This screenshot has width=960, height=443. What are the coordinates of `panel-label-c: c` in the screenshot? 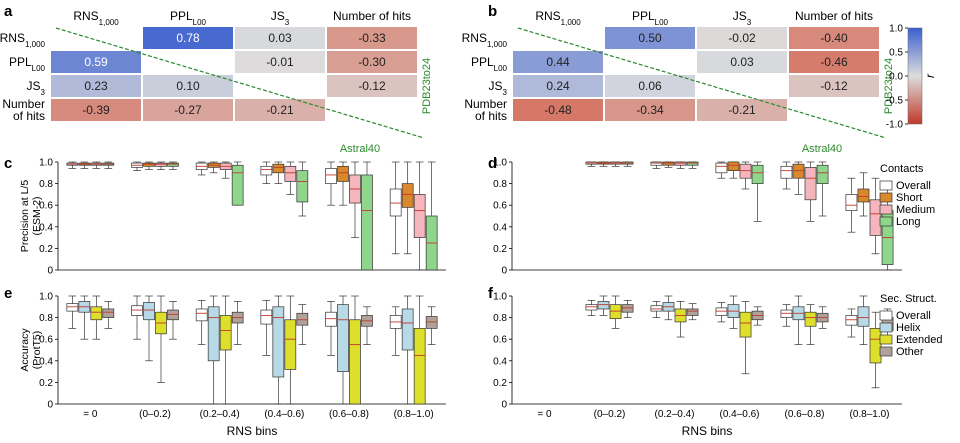 It's located at (8, 163).